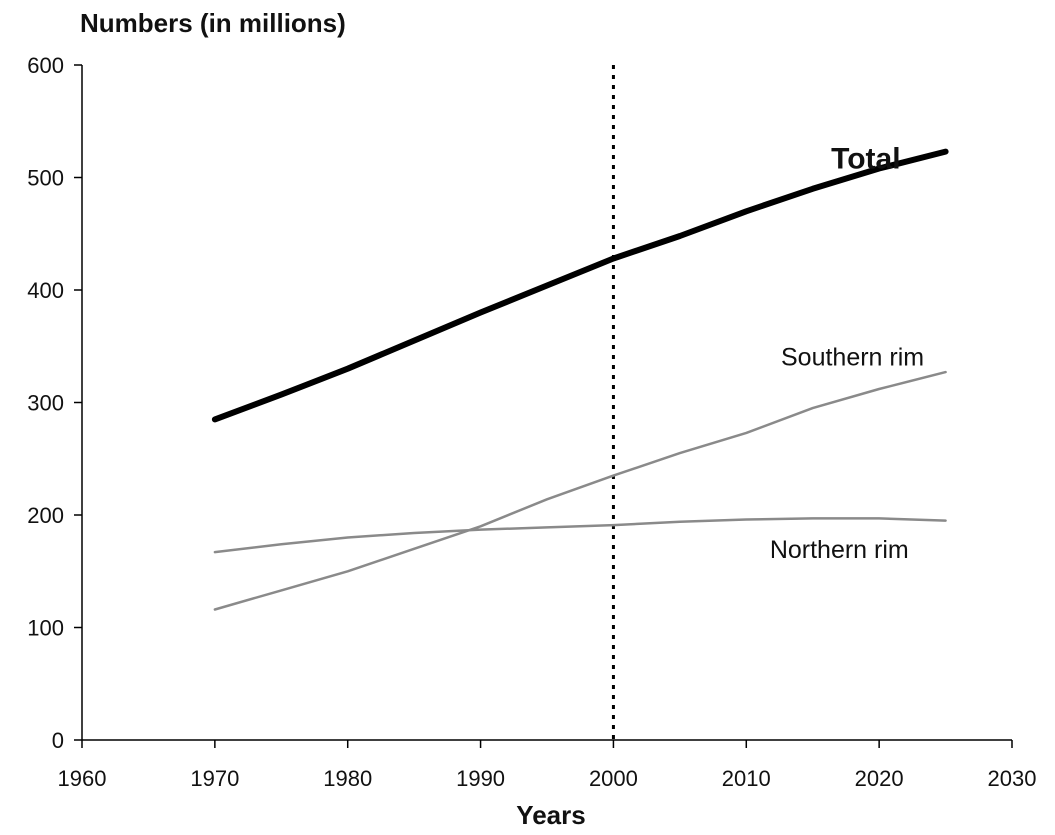 The height and width of the screenshot is (835, 1055). I want to click on series-label-southern-rim: Southern rim, so click(852, 357).